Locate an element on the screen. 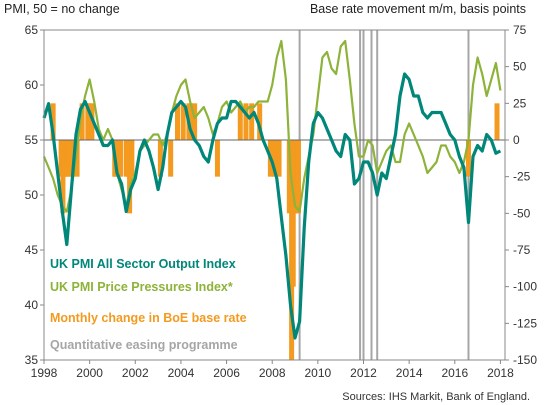 The width and height of the screenshot is (544, 405). x-tick-label-8: 2014 is located at coordinates (409, 373).